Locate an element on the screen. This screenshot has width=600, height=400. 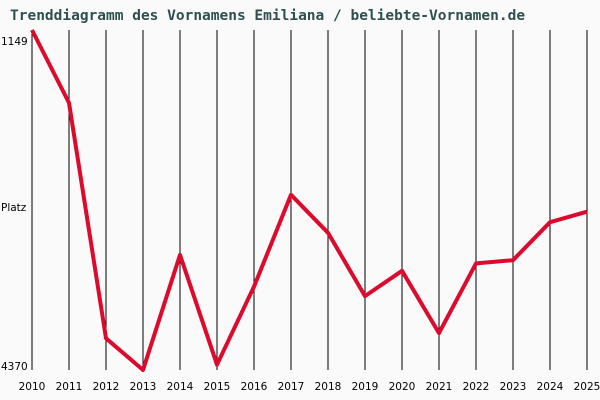
x-axis-tick-label: 2012 is located at coordinates (106, 387).